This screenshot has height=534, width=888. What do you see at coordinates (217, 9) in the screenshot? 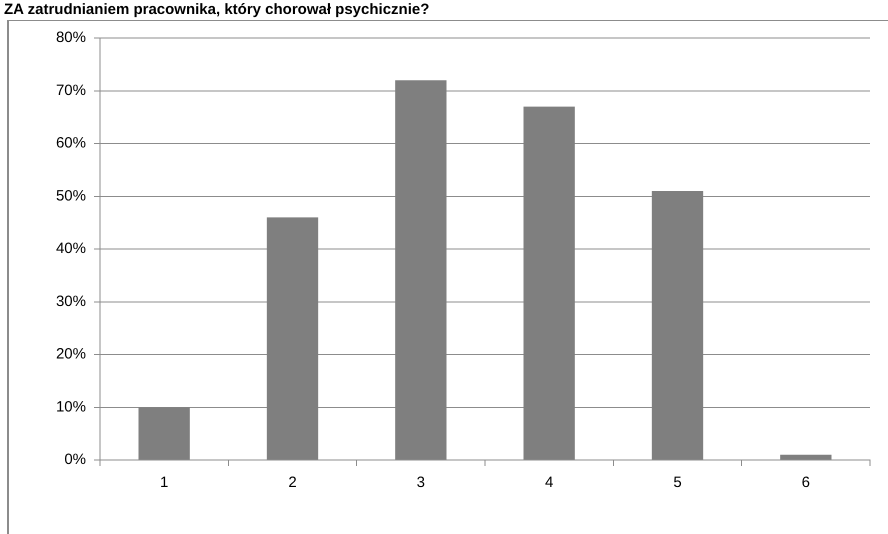
I see `chart-title: ZA zatrudnianiem pracownika, który chorował psychicznie?` at bounding box center [217, 9].